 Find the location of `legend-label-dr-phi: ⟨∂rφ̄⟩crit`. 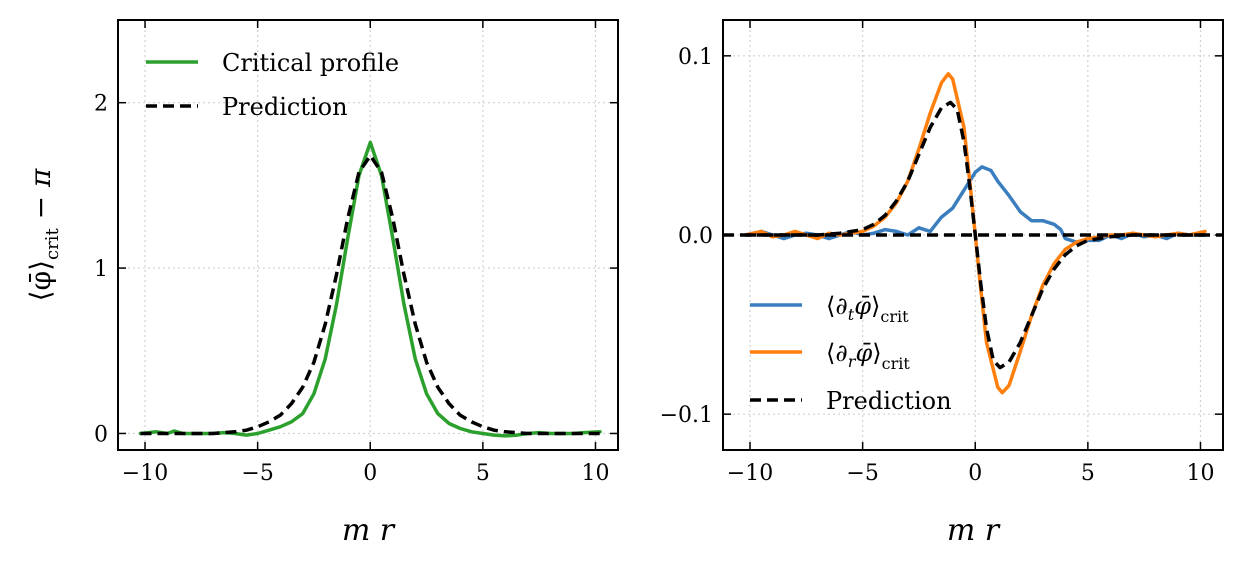

legend-label-dr-phi: ⟨∂rφ̄⟩crit is located at coordinates (868, 356).